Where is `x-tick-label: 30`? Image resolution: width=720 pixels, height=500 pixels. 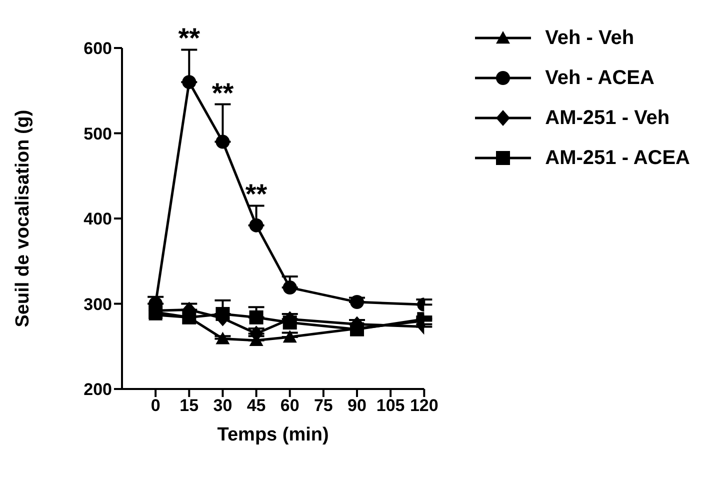
x-tick-label: 30 is located at coordinates (222, 406).